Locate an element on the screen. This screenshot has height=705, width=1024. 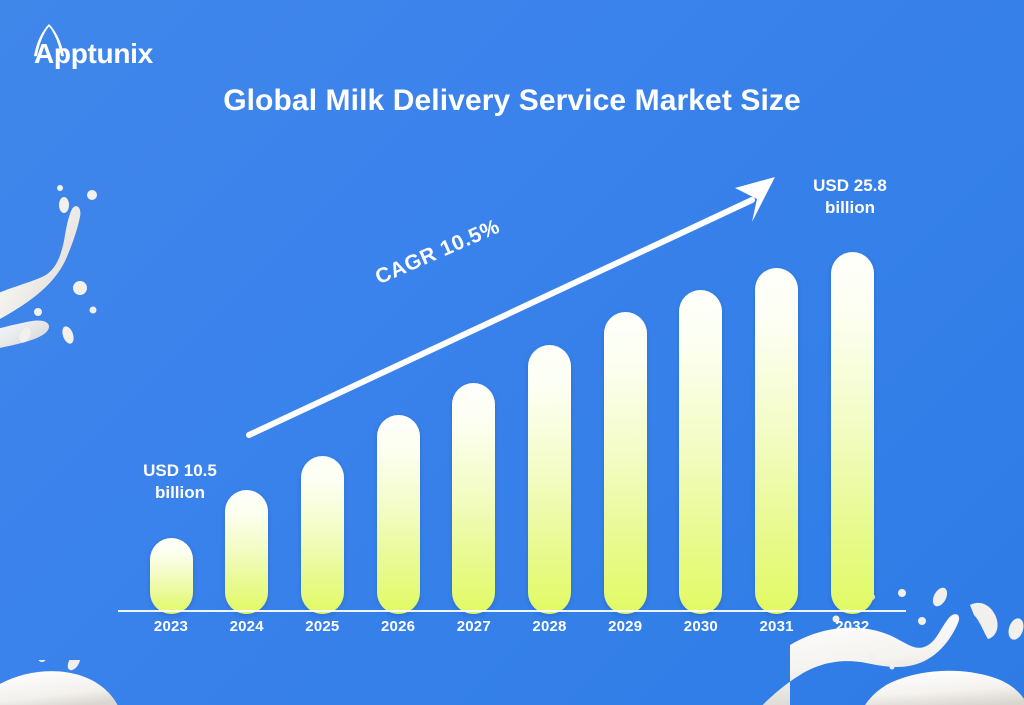
bar-2028 is located at coordinates (549, 479).